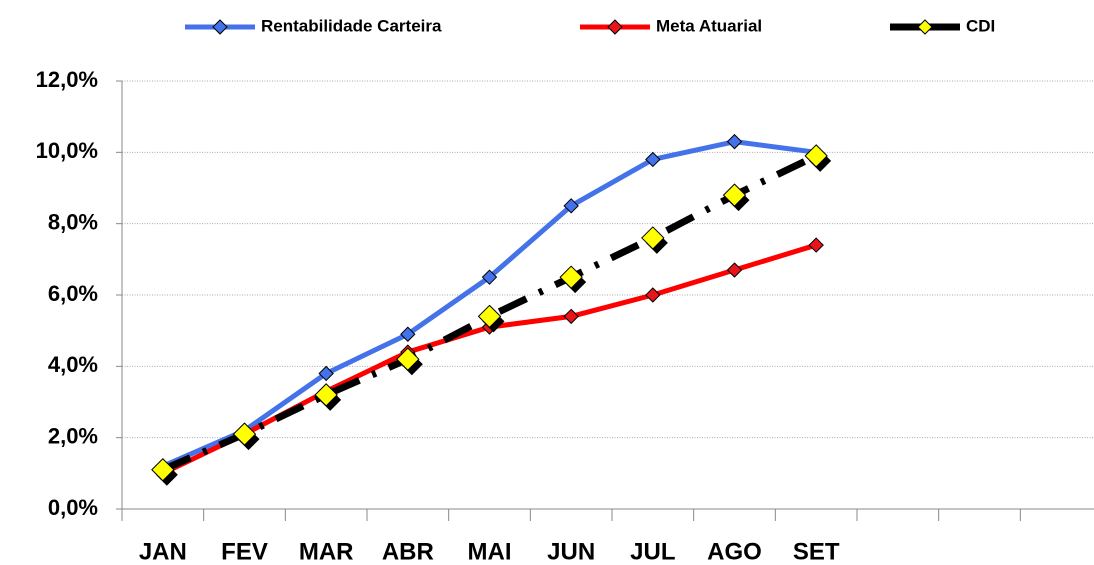 This screenshot has height=565, width=1094. What do you see at coordinates (73, 293) in the screenshot?
I see `y-tick-label: 6,0%` at bounding box center [73, 293].